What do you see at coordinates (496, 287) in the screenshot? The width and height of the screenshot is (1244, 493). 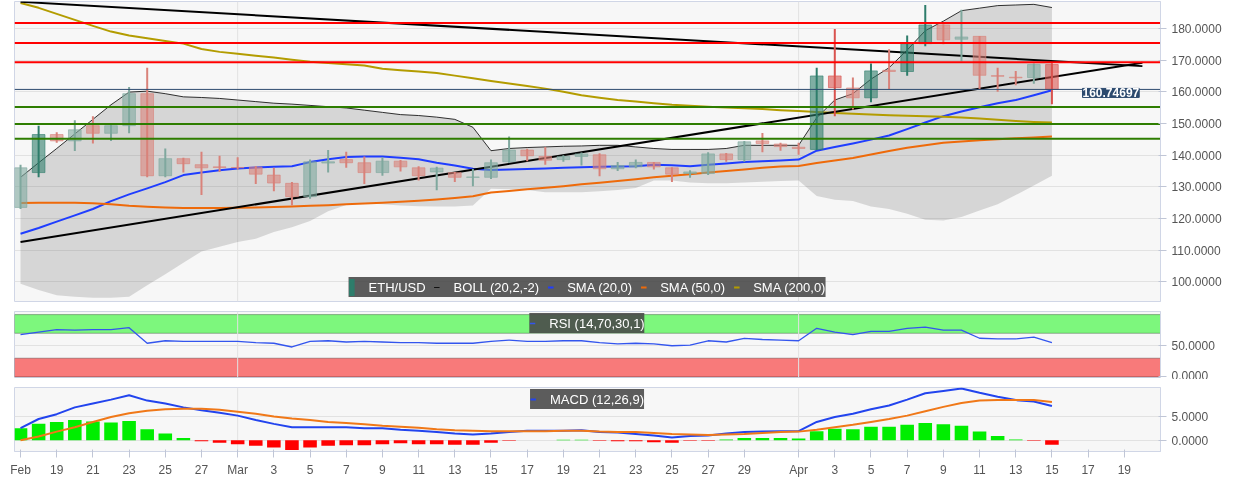 I see `legend-label: BOLL (20,2,-2)` at bounding box center [496, 287].